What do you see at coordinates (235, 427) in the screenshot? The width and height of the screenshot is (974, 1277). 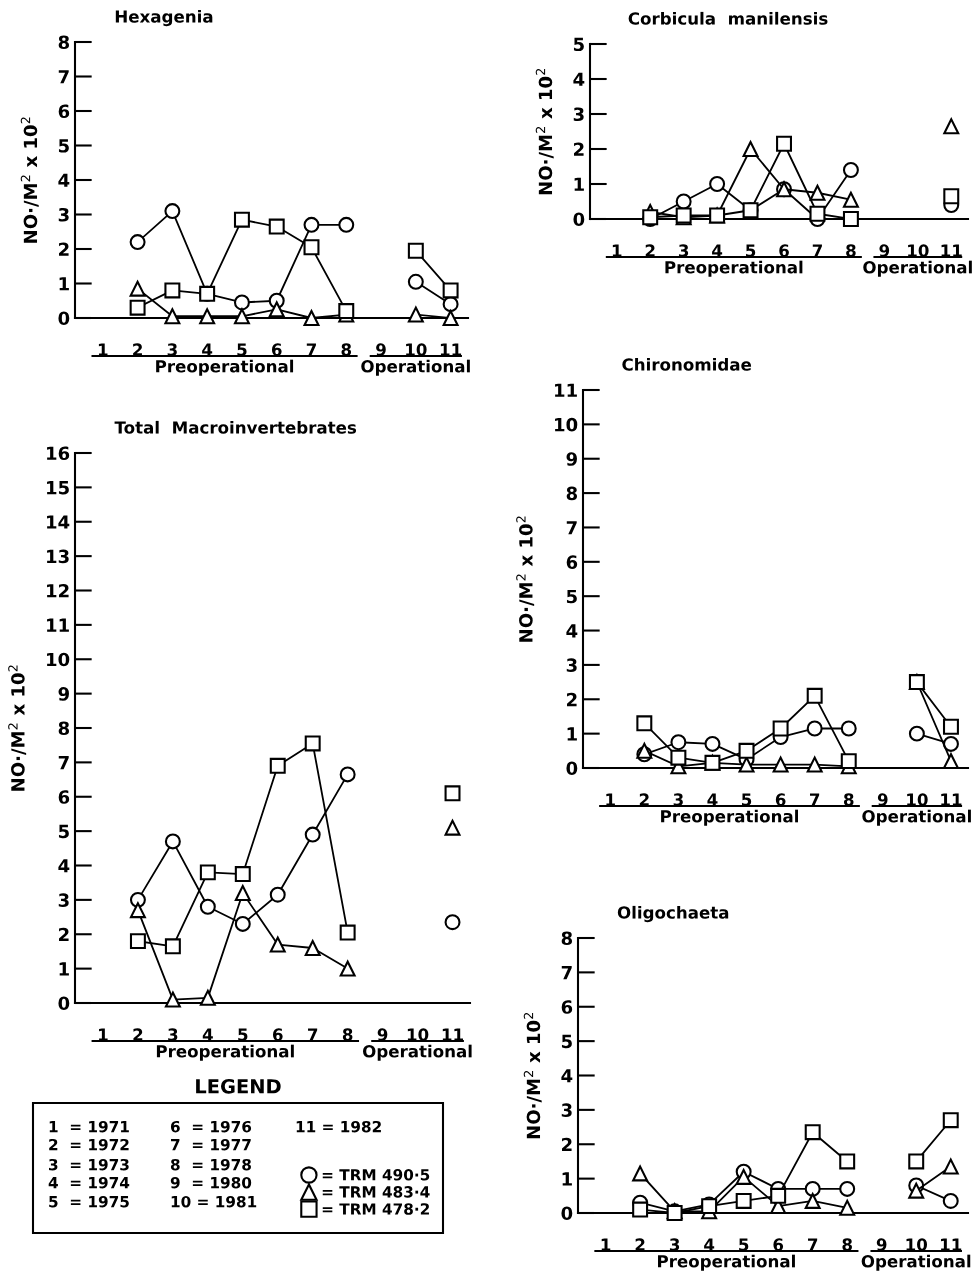 I see `chart-title: Total Macroinvertebrates` at bounding box center [235, 427].